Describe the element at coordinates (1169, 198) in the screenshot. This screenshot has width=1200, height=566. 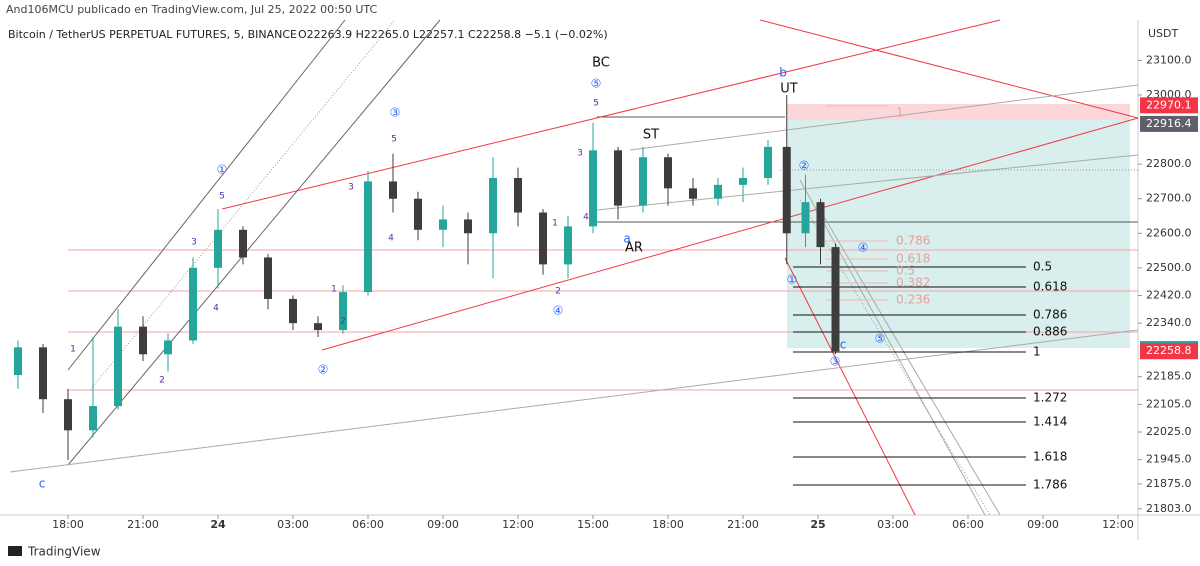
I see `y-tick-label: 22700.0` at that location.